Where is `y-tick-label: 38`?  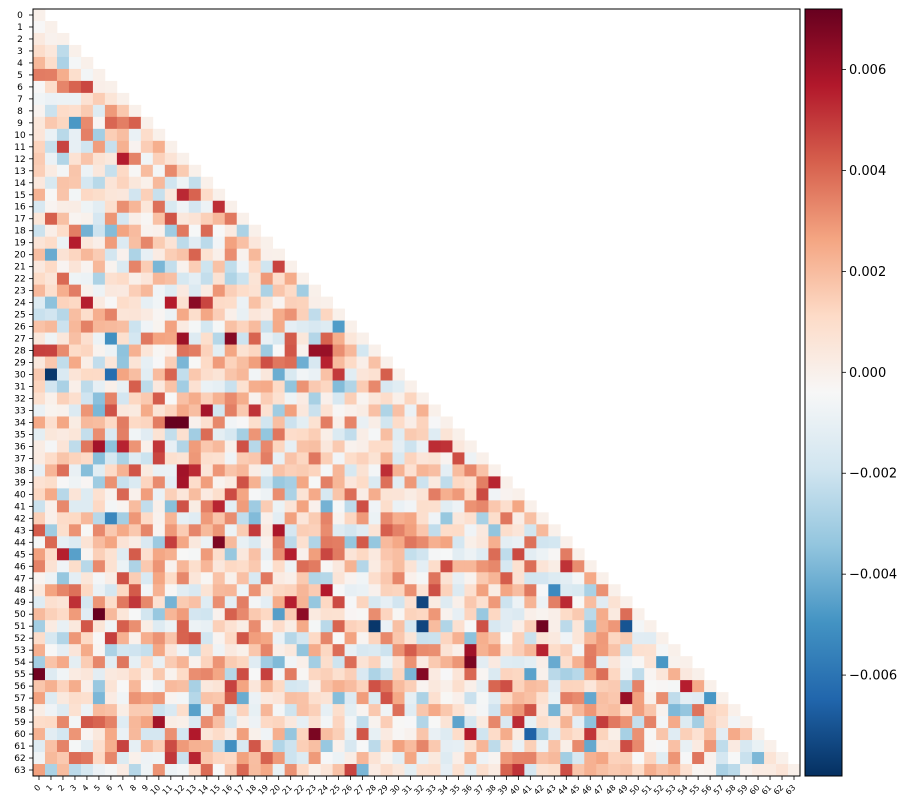 y-tick-label: 38 is located at coordinates (20, 471).